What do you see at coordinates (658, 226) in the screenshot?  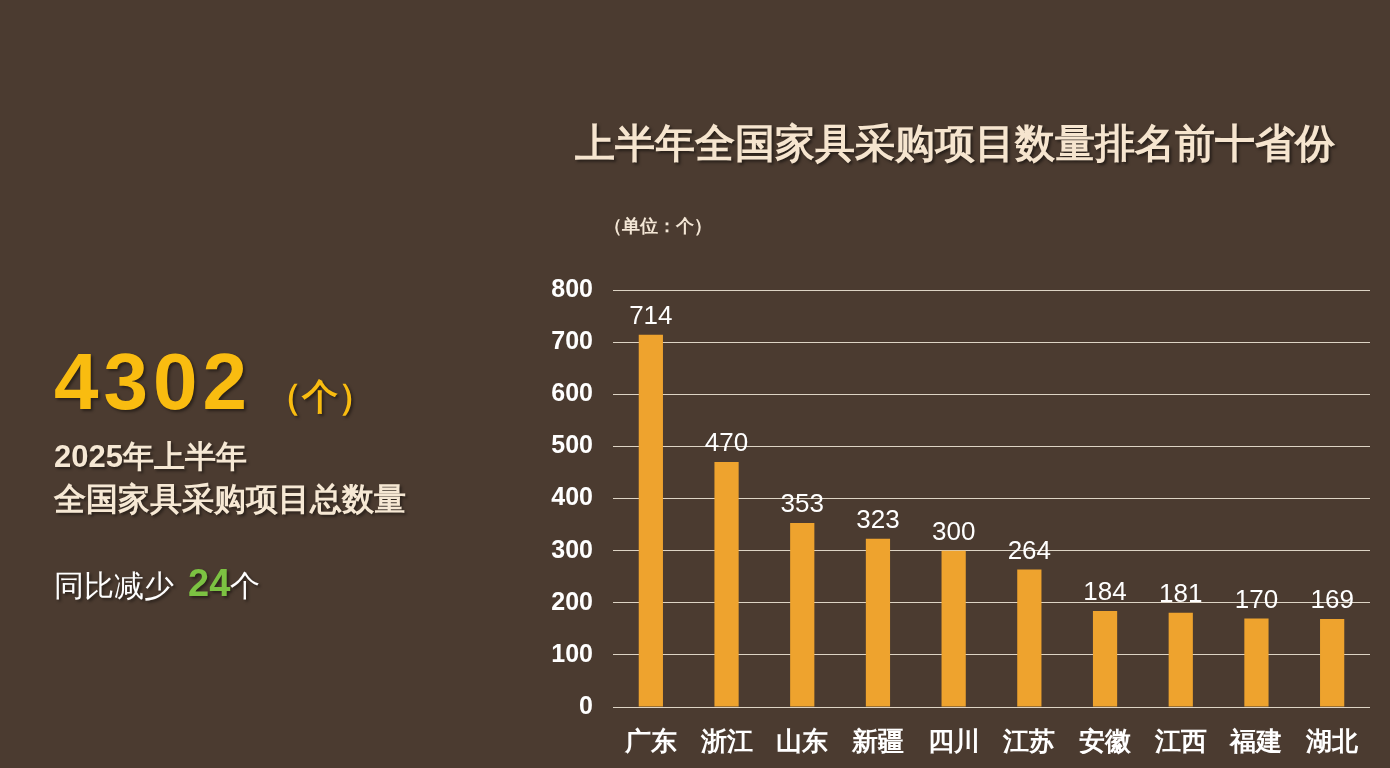 I see `y-axis-title: （单位：个）` at bounding box center [658, 226].